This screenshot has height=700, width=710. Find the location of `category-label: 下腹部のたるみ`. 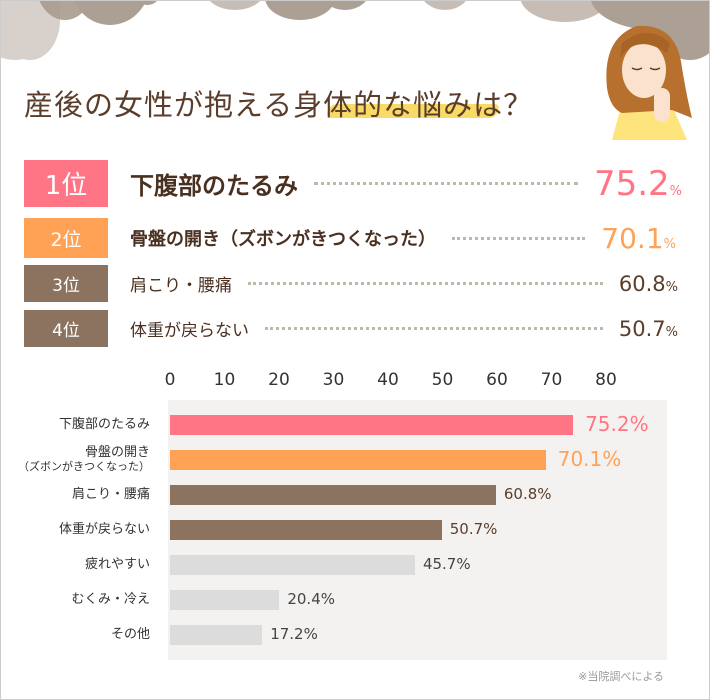

category-label: 下腹部のたるみ is located at coordinates (104, 425).